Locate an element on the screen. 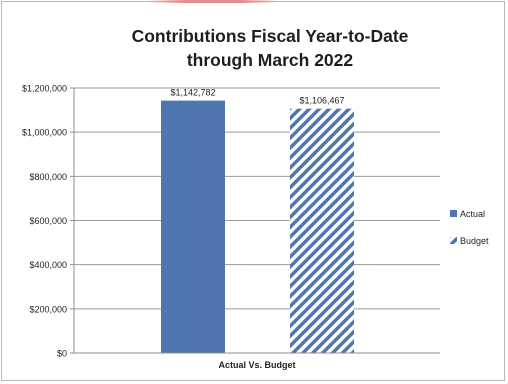 The width and height of the screenshot is (508, 384). y-tick-label: $1,000,000 is located at coordinates (44, 133).